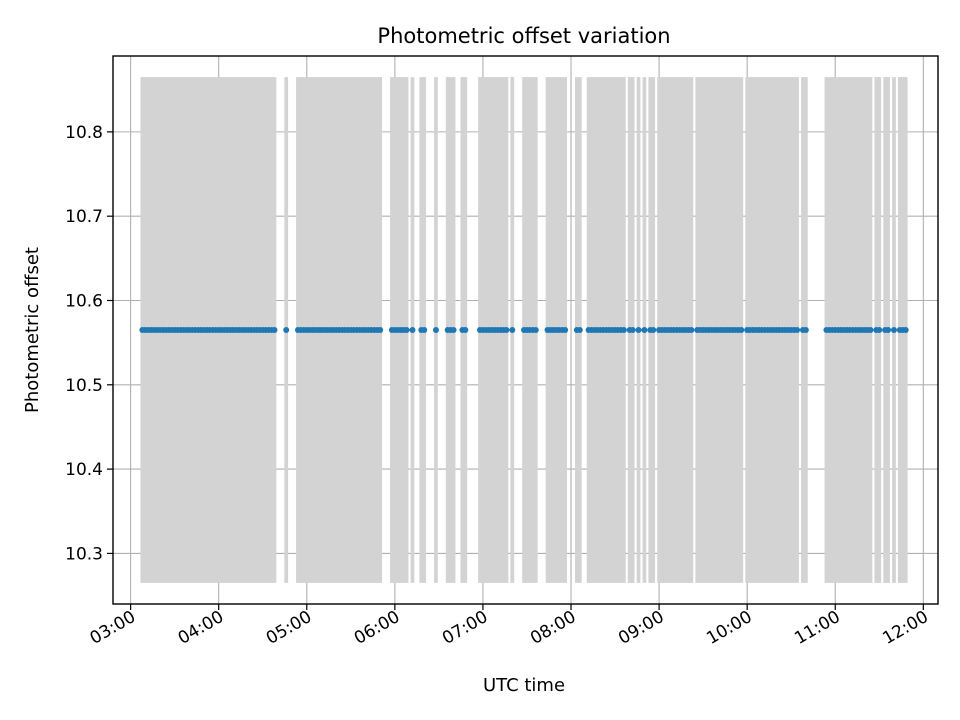 The width and height of the screenshot is (960, 720). I want to click on y-tick-label: 10.7, so click(84, 217).